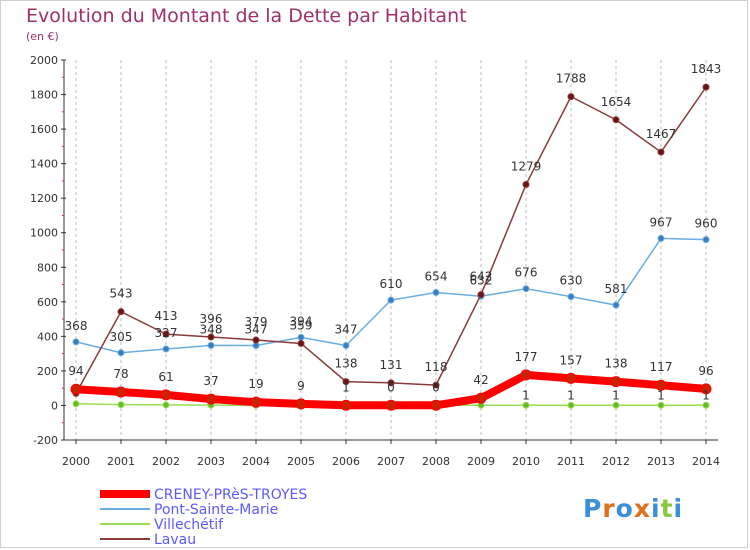 The image size is (750, 550). Describe the element at coordinates (47, 336) in the screenshot. I see `y-tick-label: 400` at that location.